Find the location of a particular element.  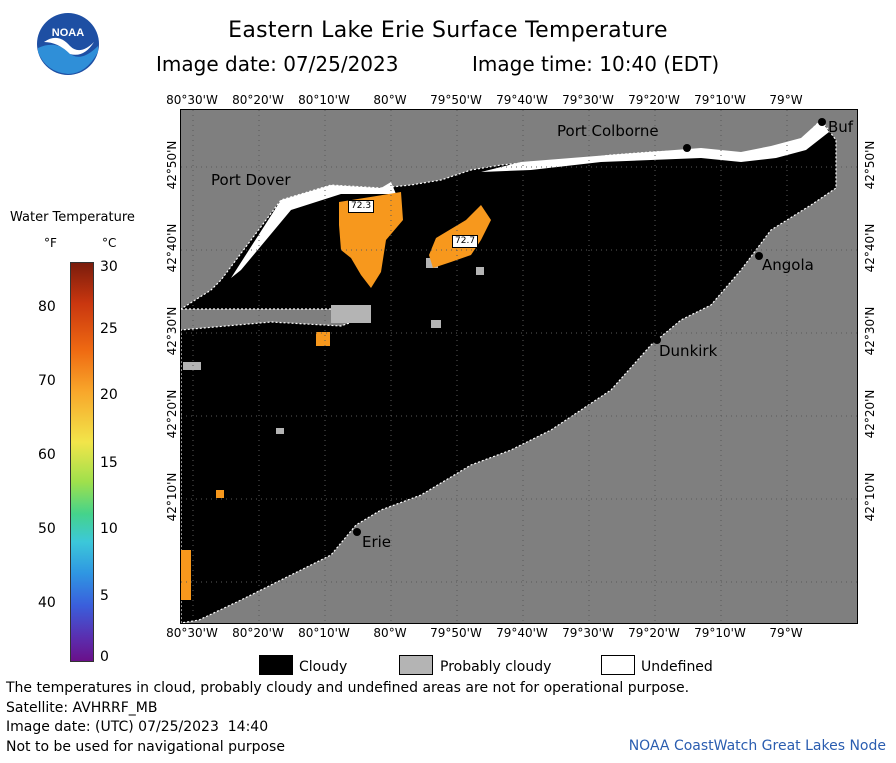

legend-c-tick: 25 is located at coordinates (109, 329).